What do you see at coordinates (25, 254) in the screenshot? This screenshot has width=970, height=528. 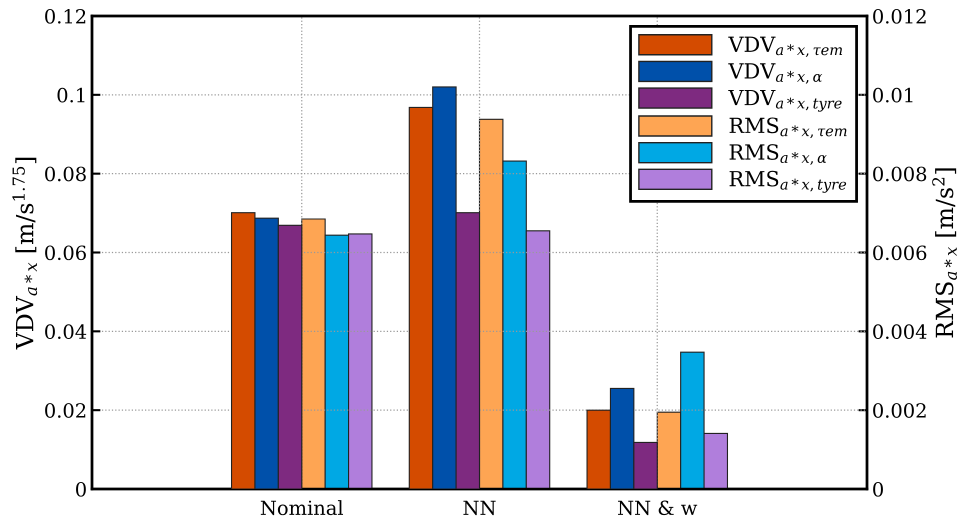 I see `y-axis-title: VDV$_{a*x}$ [m/s$^{1.75}$]` at bounding box center [25, 254].